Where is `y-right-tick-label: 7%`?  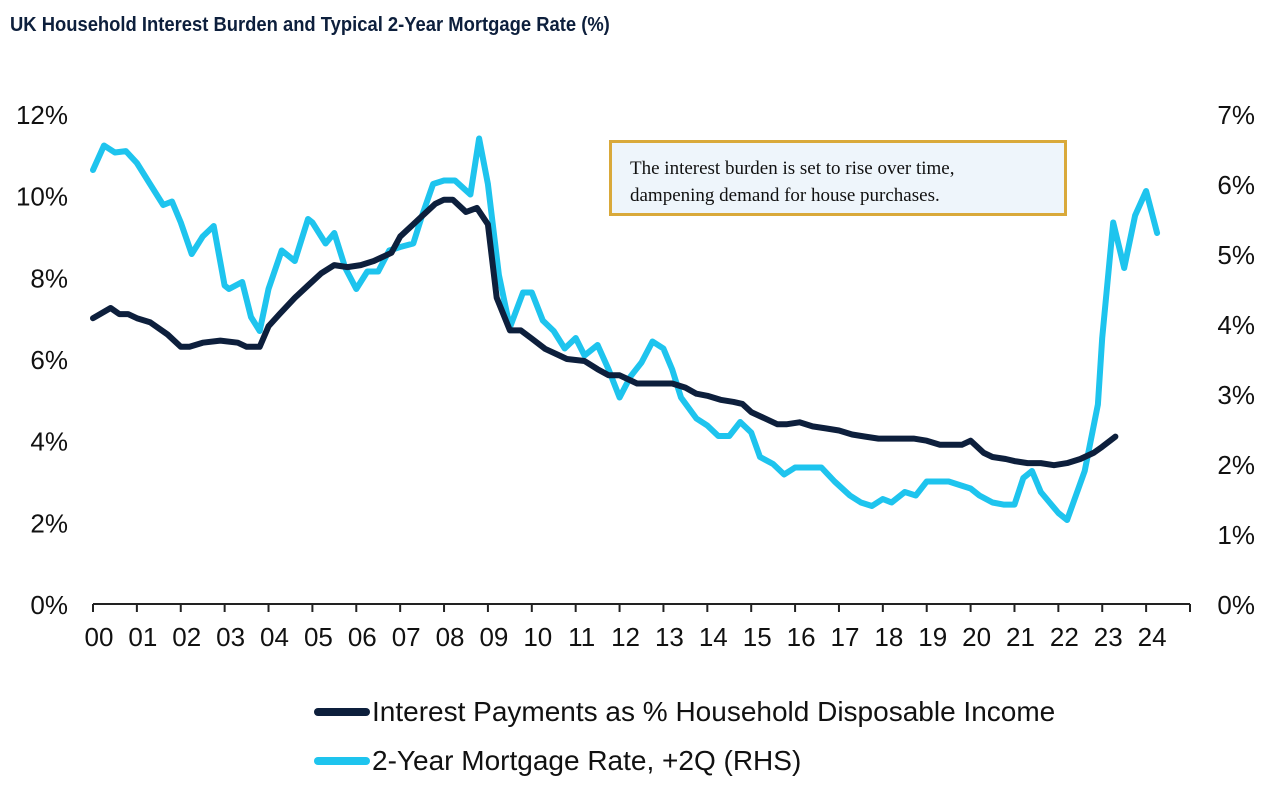 y-right-tick-label: 7% is located at coordinates (1236, 115).